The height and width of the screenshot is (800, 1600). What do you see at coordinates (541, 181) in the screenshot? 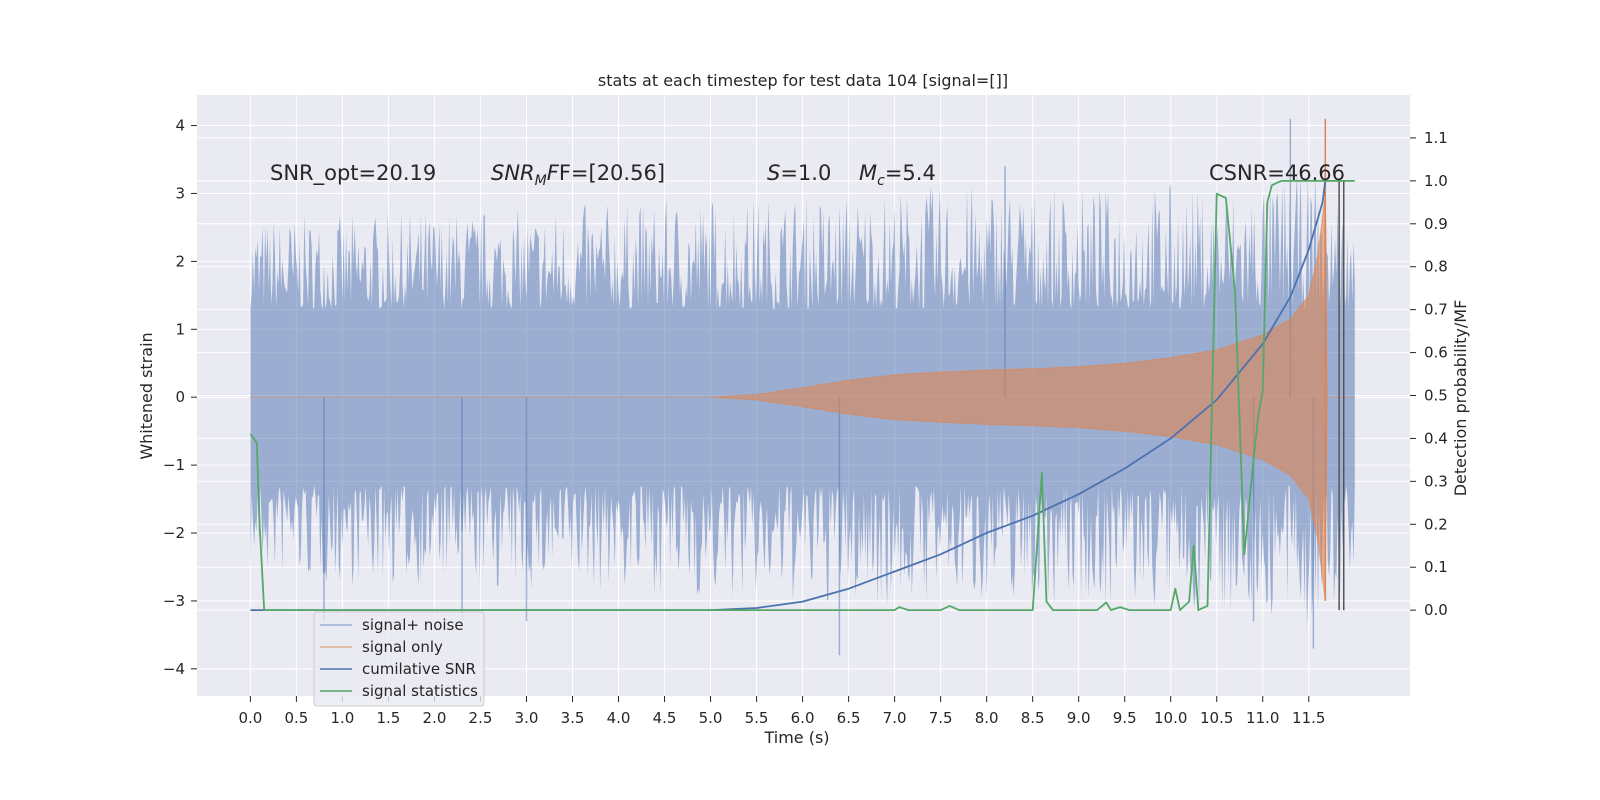
I see `snr-mf-subscript: M` at bounding box center [541, 181].